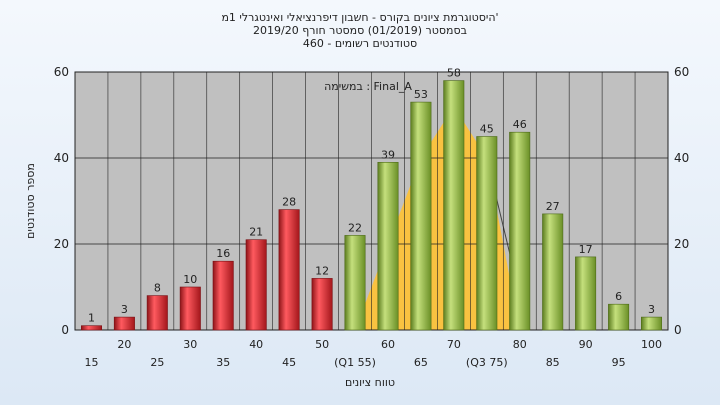 Image resolution: width=720 pixels, height=405 pixels. What do you see at coordinates (61, 244) in the screenshot?
I see `y-tick-label-left: 20` at bounding box center [61, 244].